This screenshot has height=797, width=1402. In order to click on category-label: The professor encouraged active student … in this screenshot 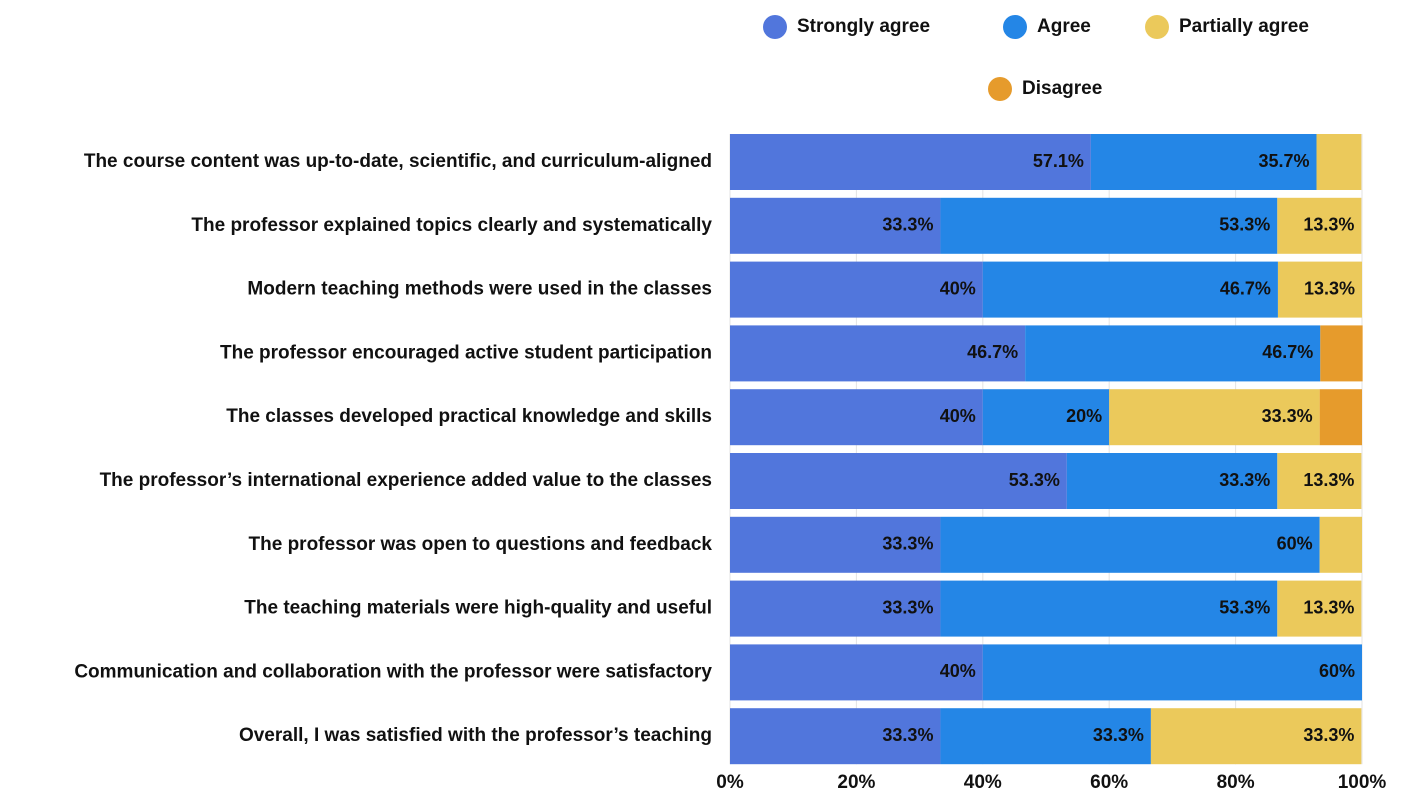, I will do `click(466, 352)`.